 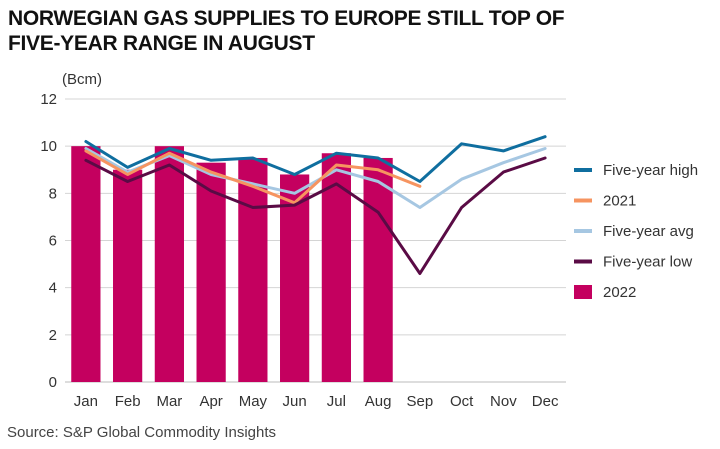 I want to click on legend-label-five-year-high: Five-year high, so click(x=650, y=170).